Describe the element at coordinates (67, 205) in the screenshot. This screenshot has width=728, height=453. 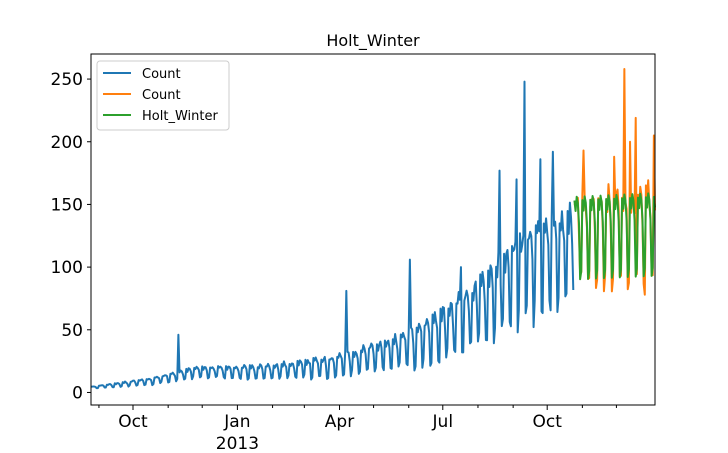
I see `y-tick-label: 150` at that location.